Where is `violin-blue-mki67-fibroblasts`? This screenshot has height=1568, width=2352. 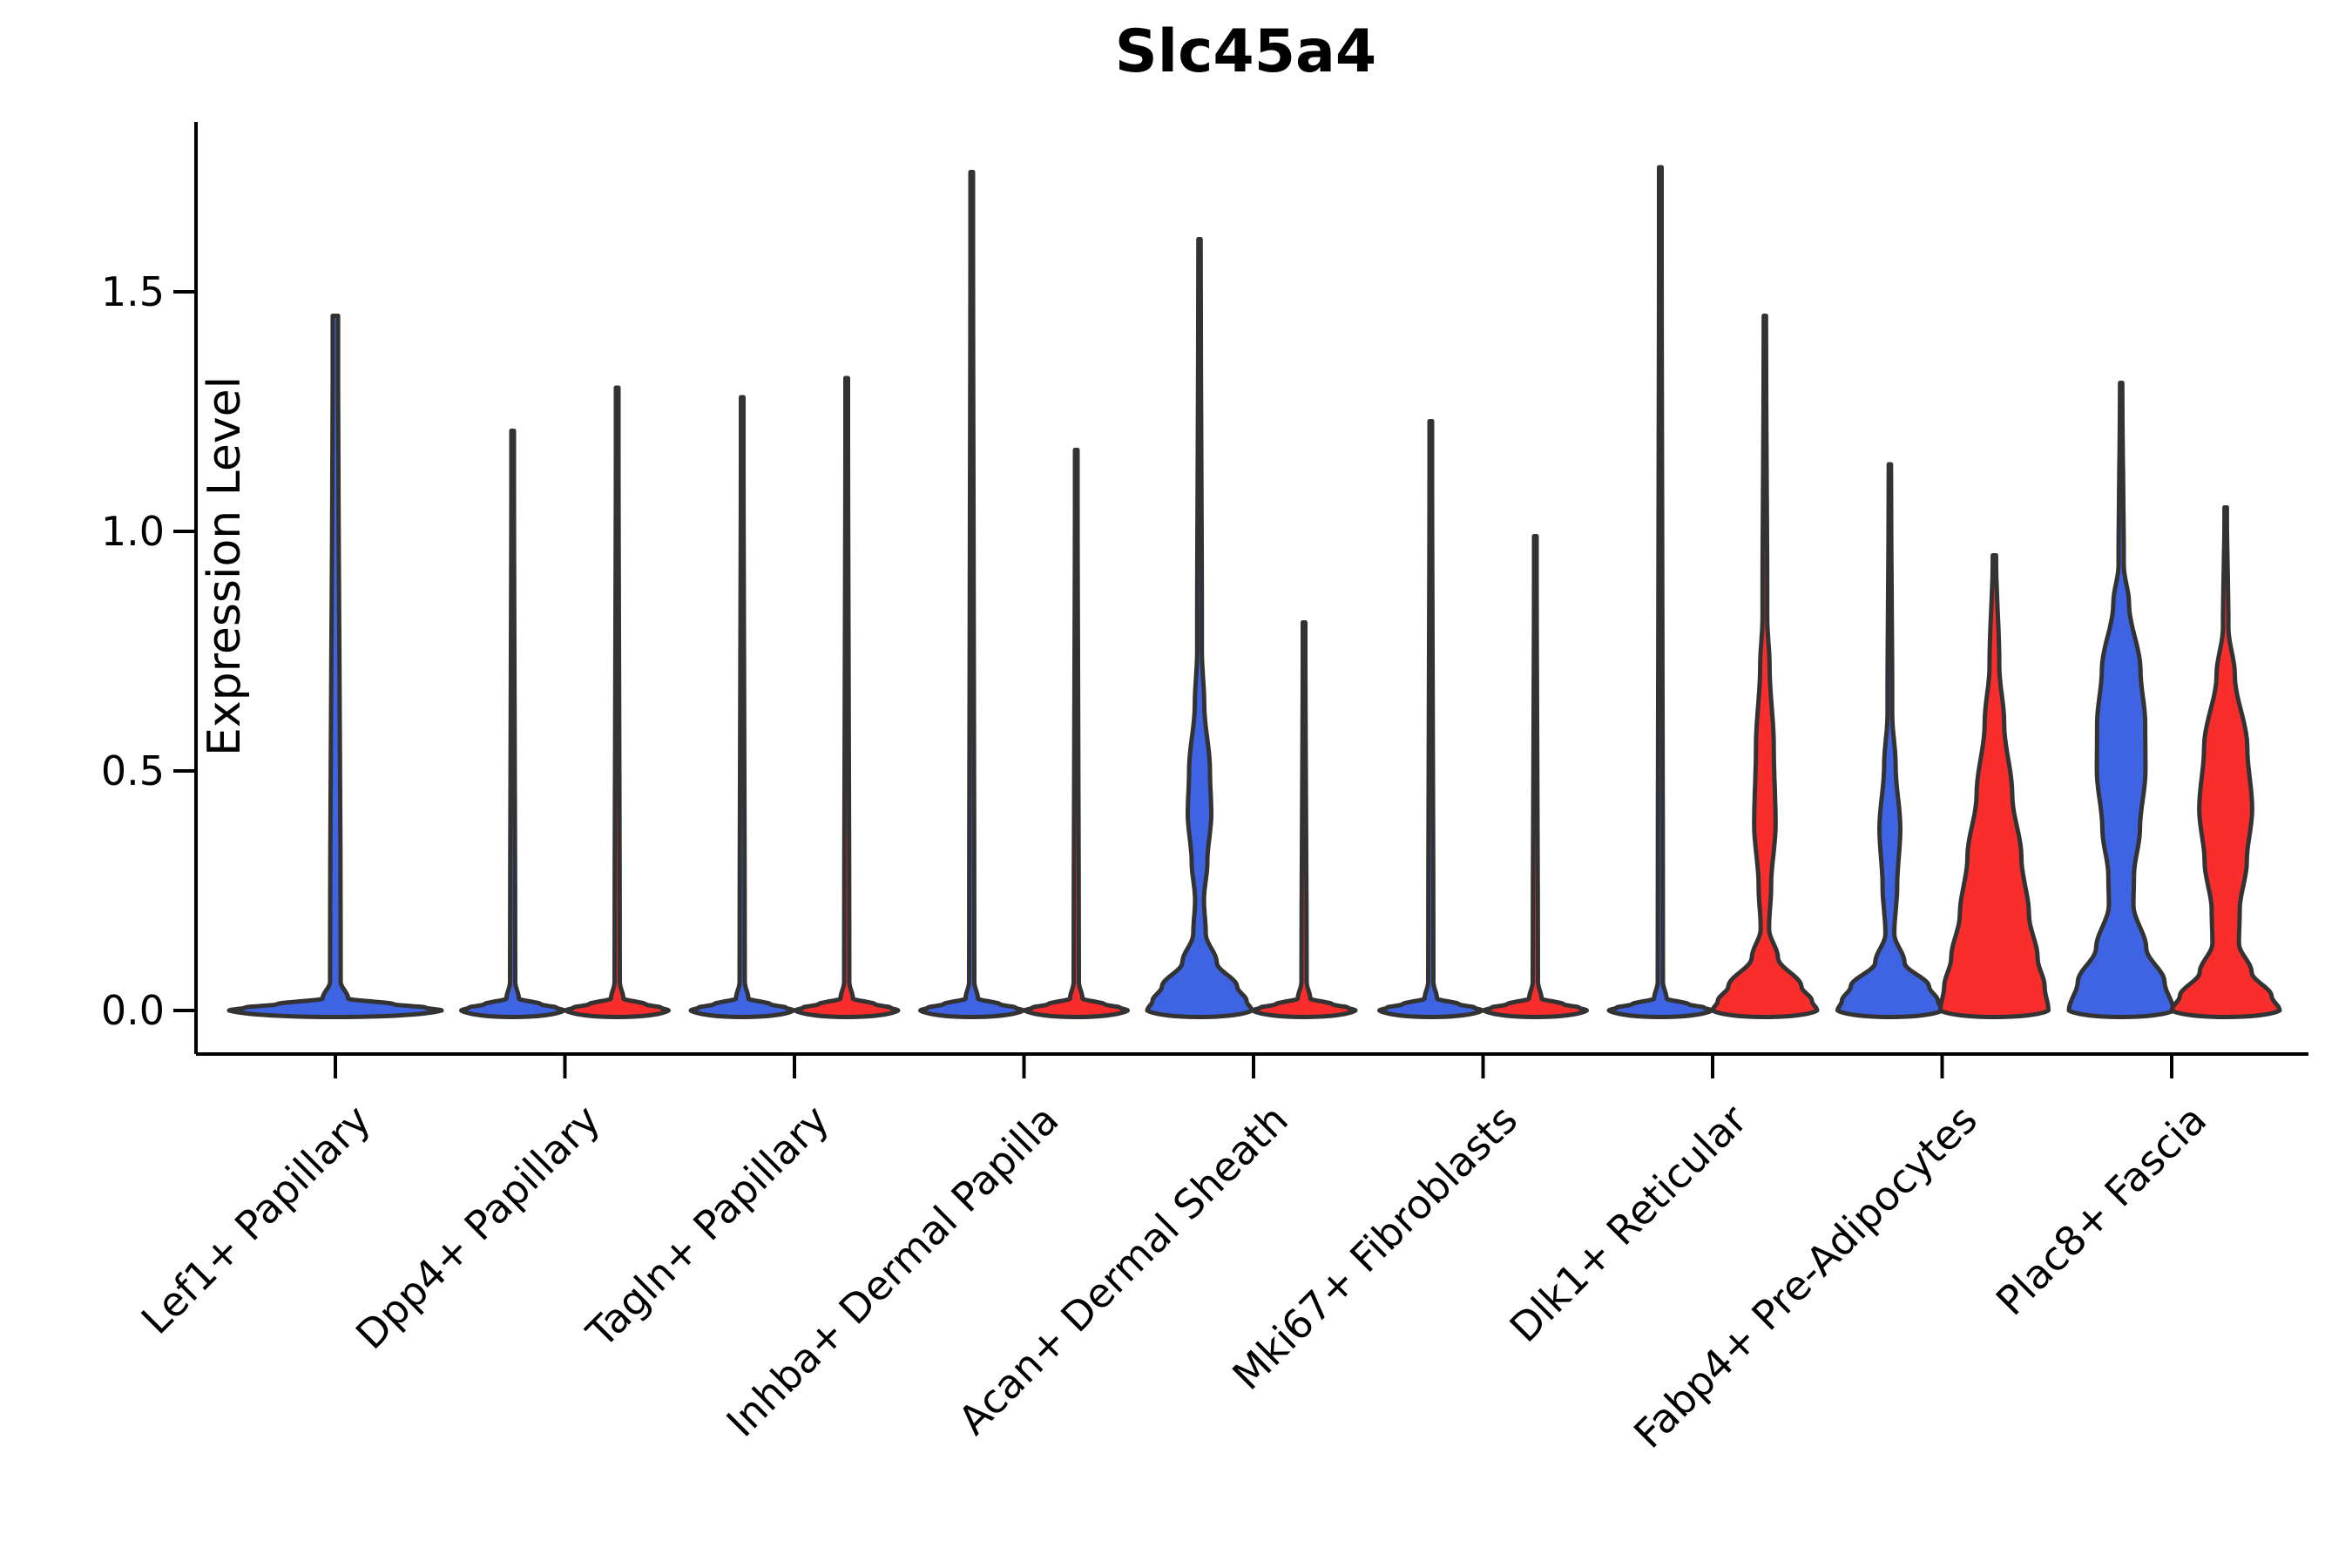
violin-blue-mki67-fibroblasts is located at coordinates (1430, 719).